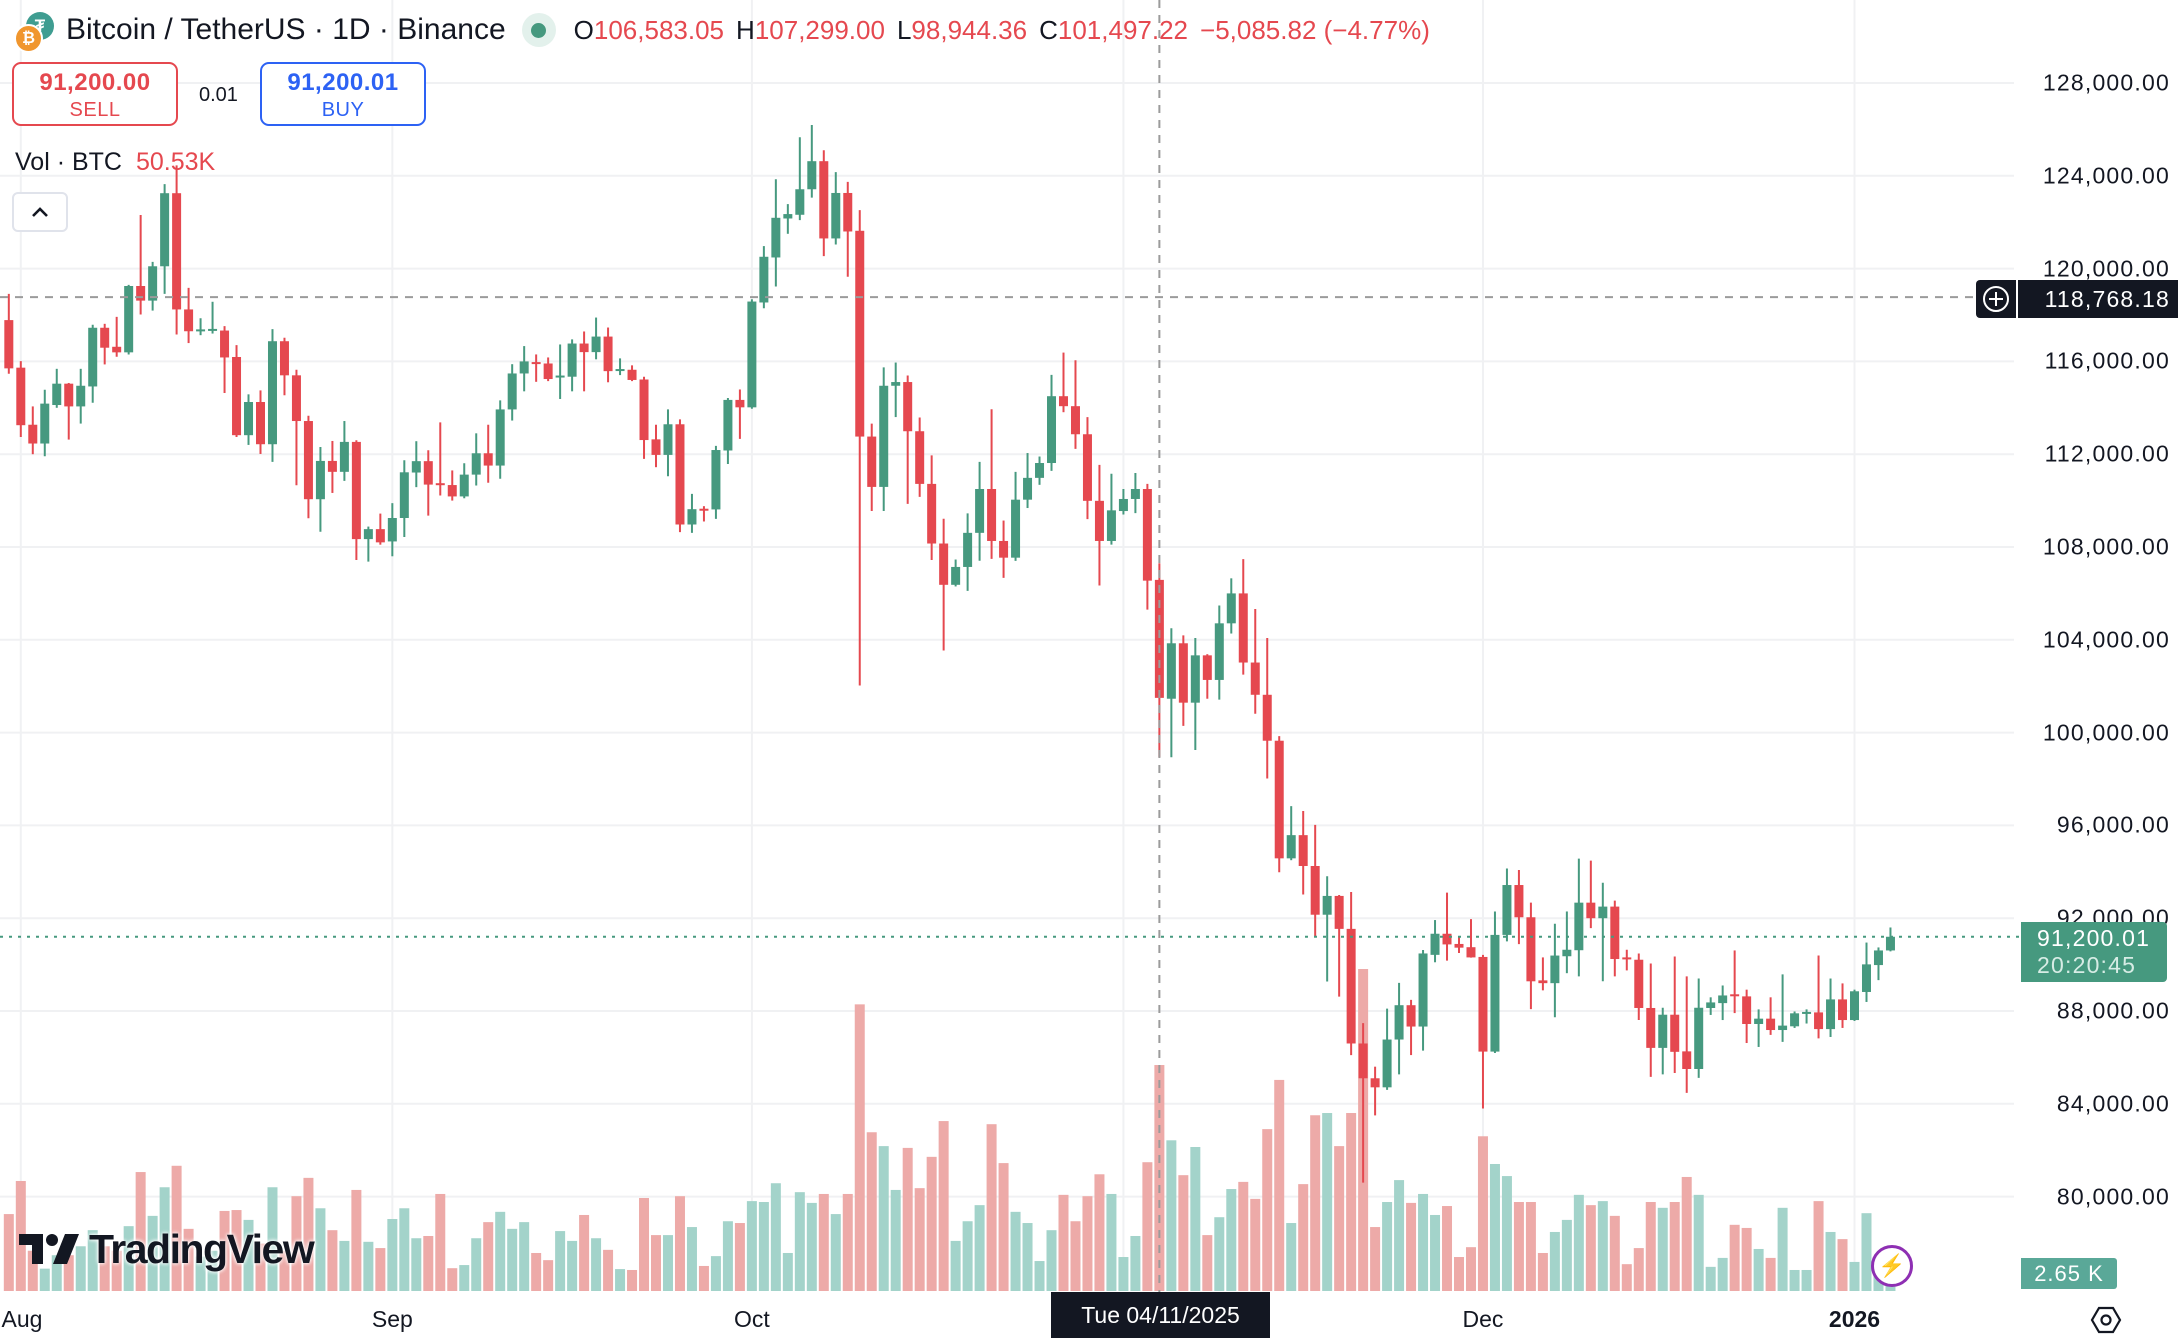 Image resolution: width=2178 pixels, height=1339 pixels. Describe the element at coordinates (1892, 1266) in the screenshot. I see `lightning-icon: ⚡` at that location.